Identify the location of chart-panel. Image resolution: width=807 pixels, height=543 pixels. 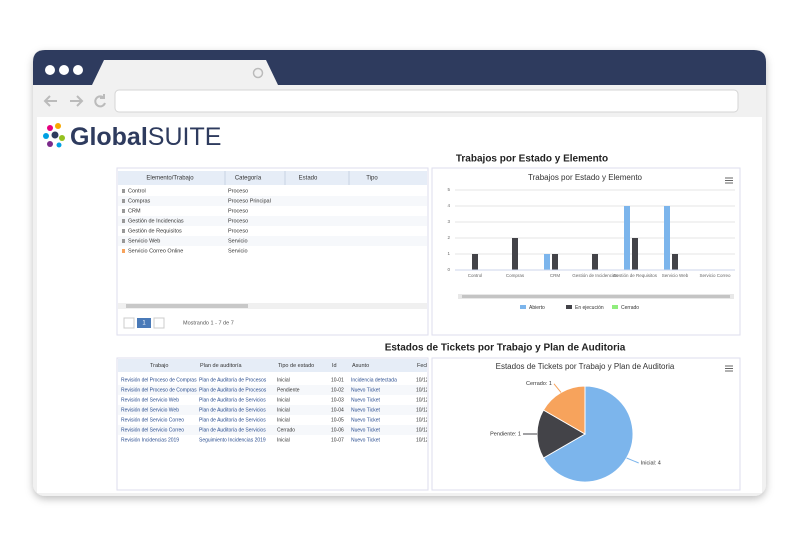
(586, 251).